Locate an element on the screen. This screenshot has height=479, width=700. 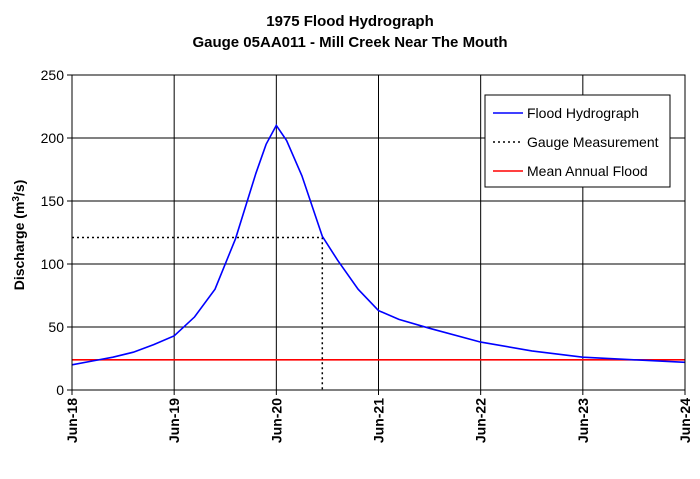
y-axis-ticks: 0 50 100 150 200 250 is located at coordinates (56, 232).